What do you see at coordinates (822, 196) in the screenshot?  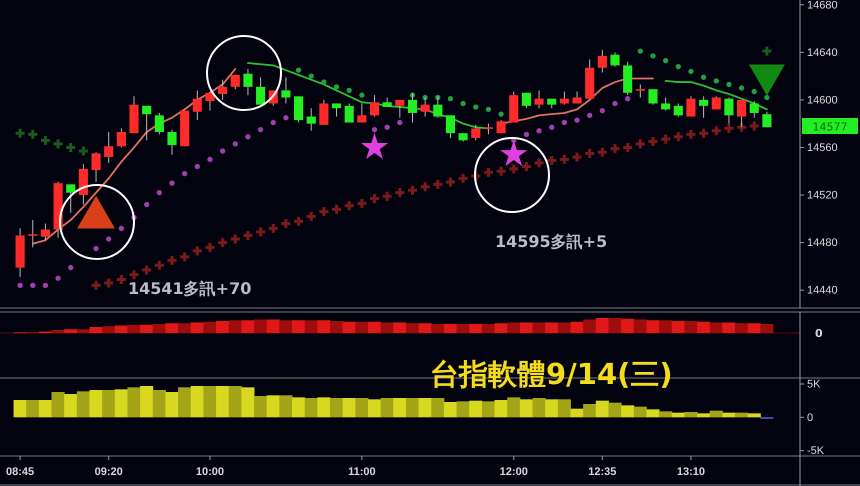 I see `y-tick-label: 14520` at bounding box center [822, 196].